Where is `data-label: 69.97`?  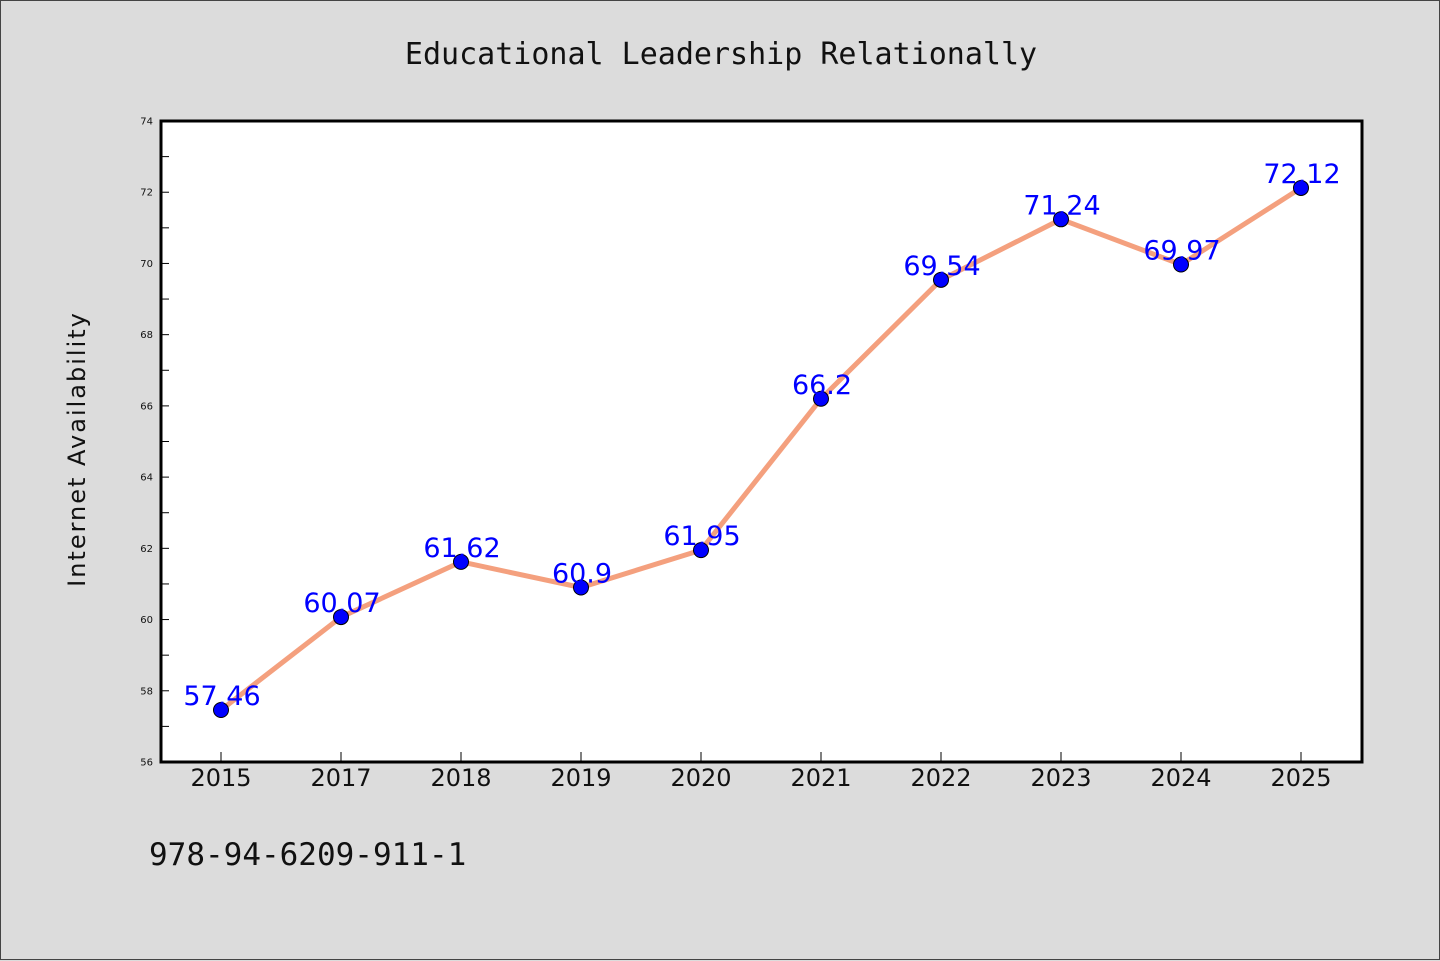
data-label: 69.97 is located at coordinates (1181, 251).